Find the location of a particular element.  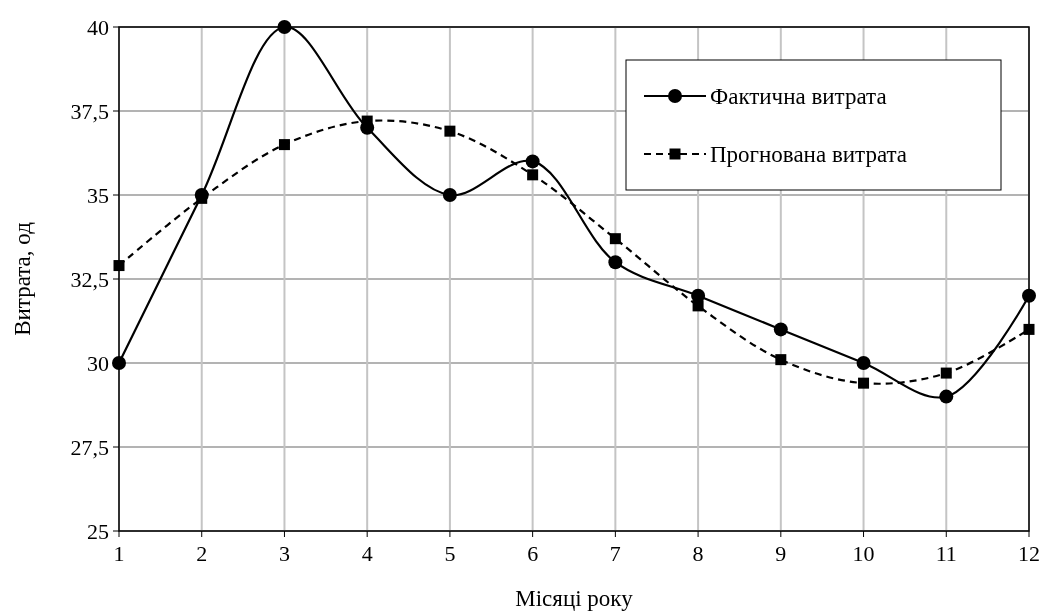

y-tick-label: 30 is located at coordinates (98, 363).